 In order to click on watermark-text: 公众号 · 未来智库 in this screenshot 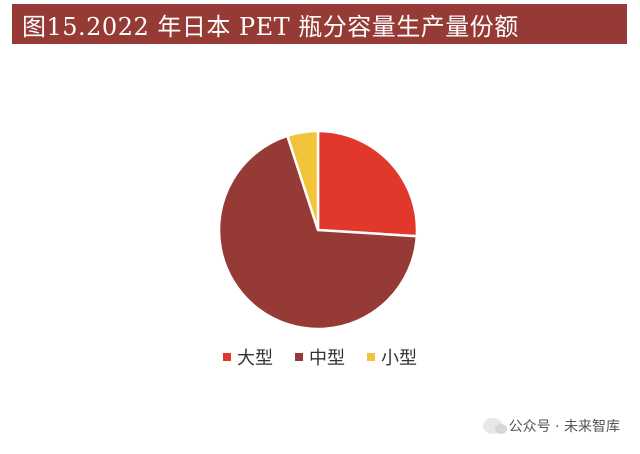, I will do `click(564, 427)`.